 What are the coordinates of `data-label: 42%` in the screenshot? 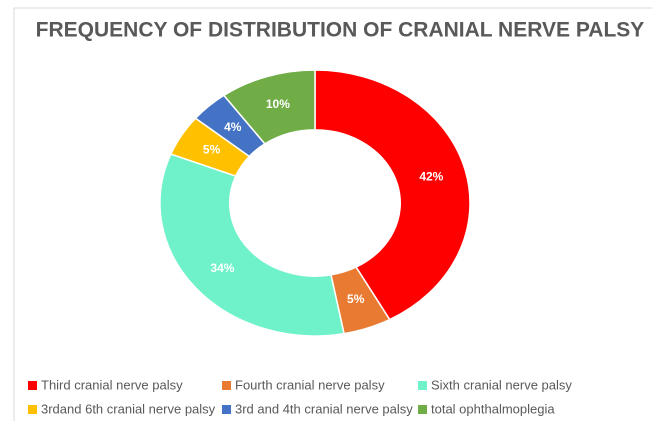 It's located at (431, 177).